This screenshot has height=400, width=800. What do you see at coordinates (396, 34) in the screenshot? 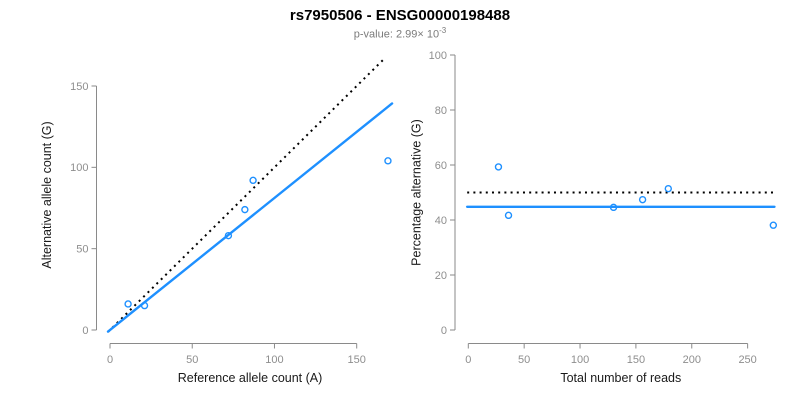
I see `pvalue-text: p-value: 2.99× 10` at bounding box center [396, 34].